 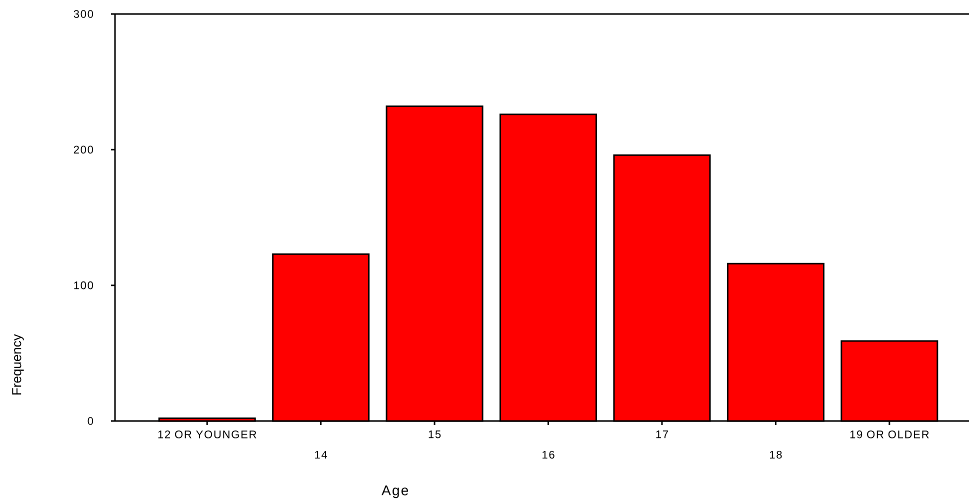 What do you see at coordinates (434, 434) in the screenshot?
I see `x-tick-label: 15` at bounding box center [434, 434].